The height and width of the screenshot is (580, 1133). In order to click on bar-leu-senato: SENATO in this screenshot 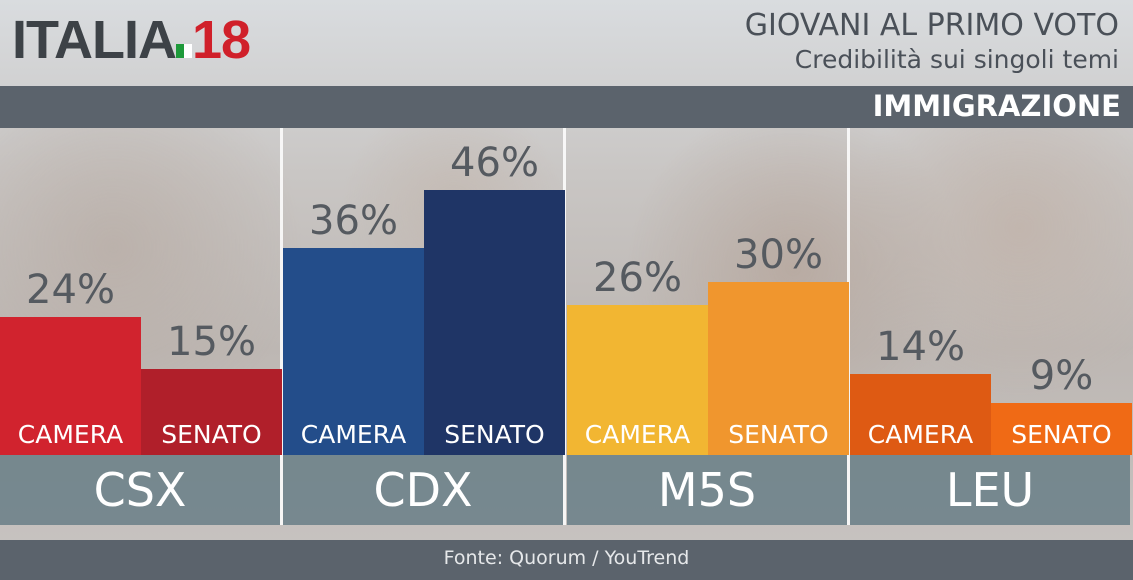, I will do `click(1061, 429)`.